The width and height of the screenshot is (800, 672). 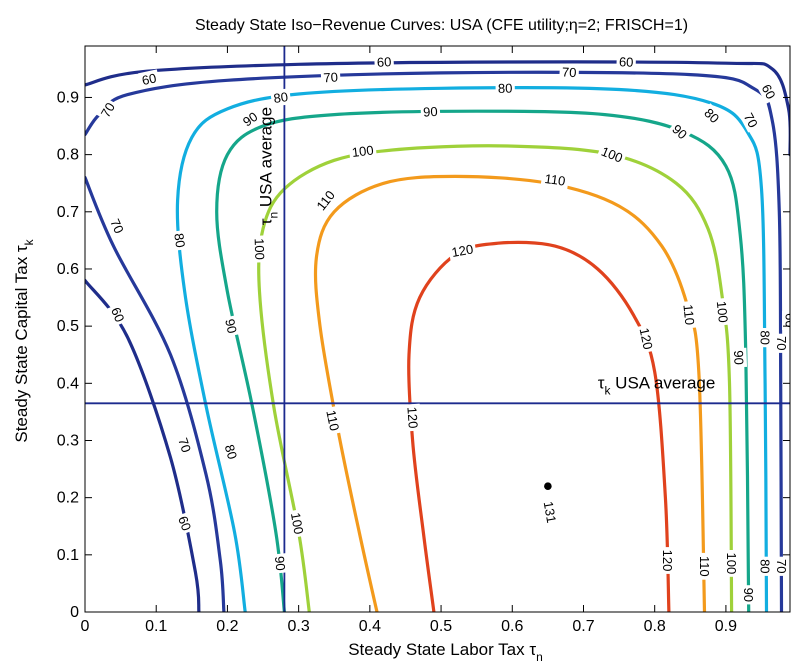 I want to click on tau-n-average-label: τn USA average, so click(x=269, y=166).